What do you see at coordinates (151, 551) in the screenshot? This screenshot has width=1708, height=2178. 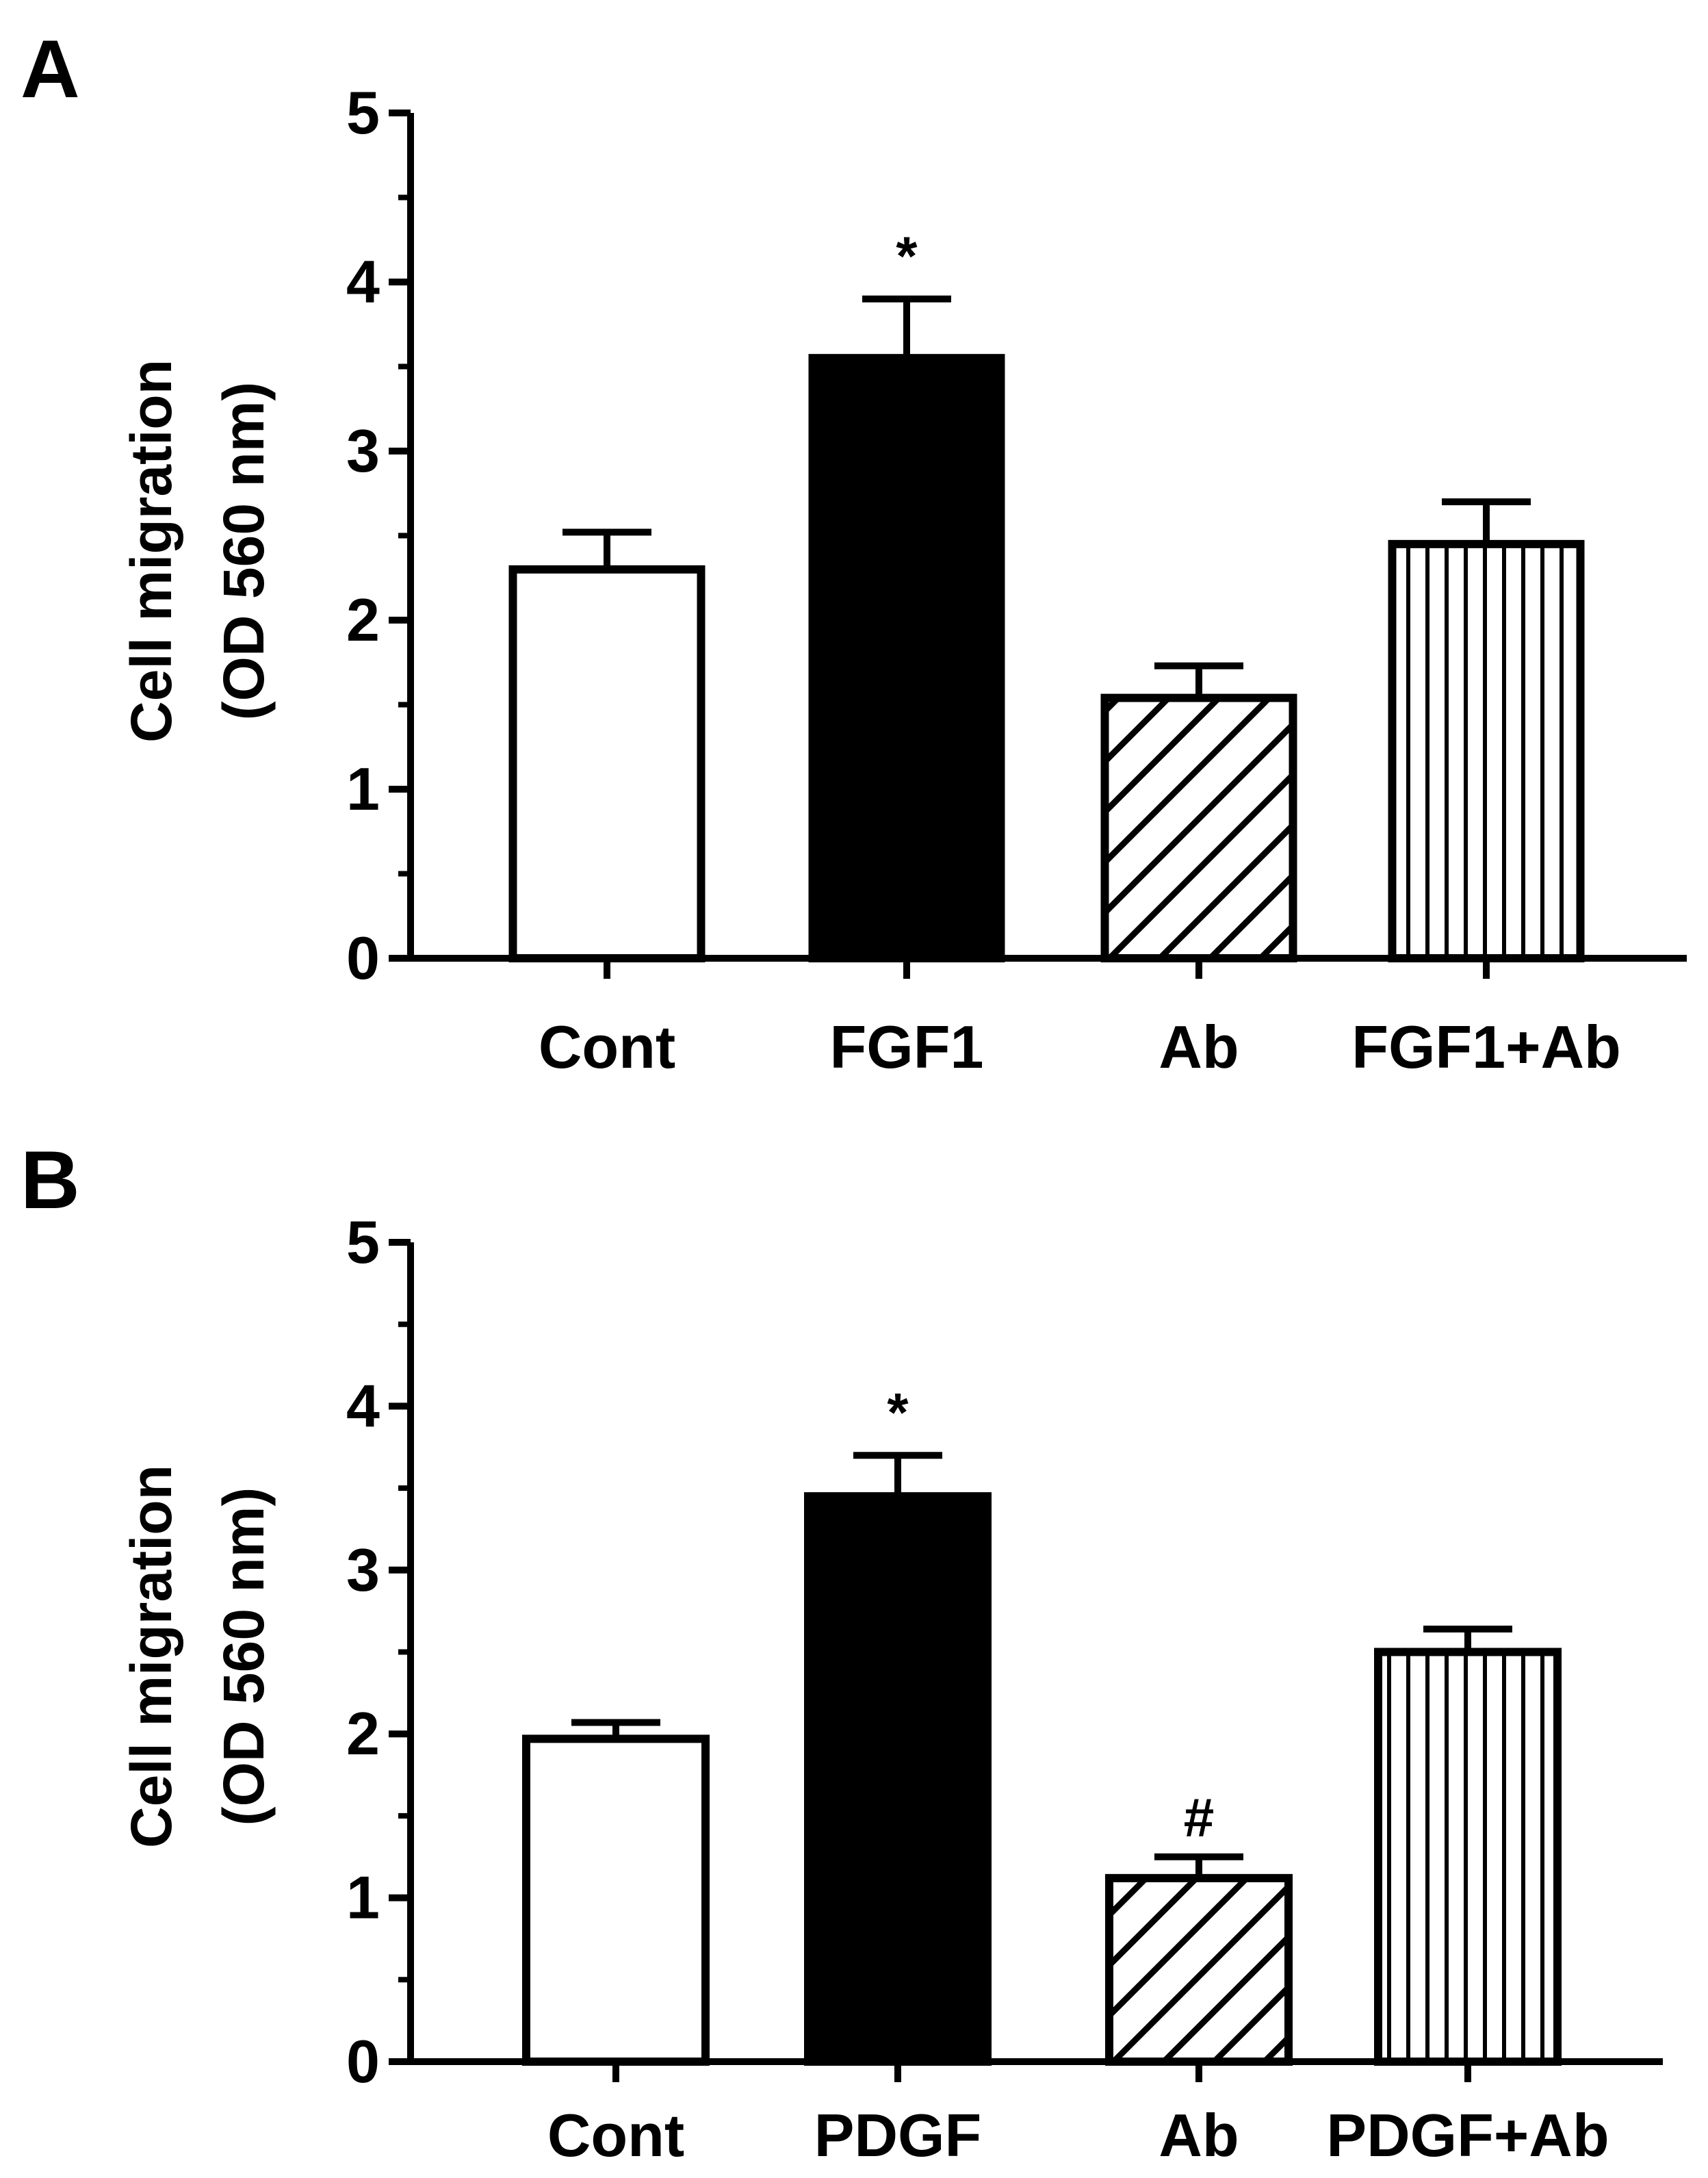 I see `y-axis-label-a: Cell migration` at bounding box center [151, 551].